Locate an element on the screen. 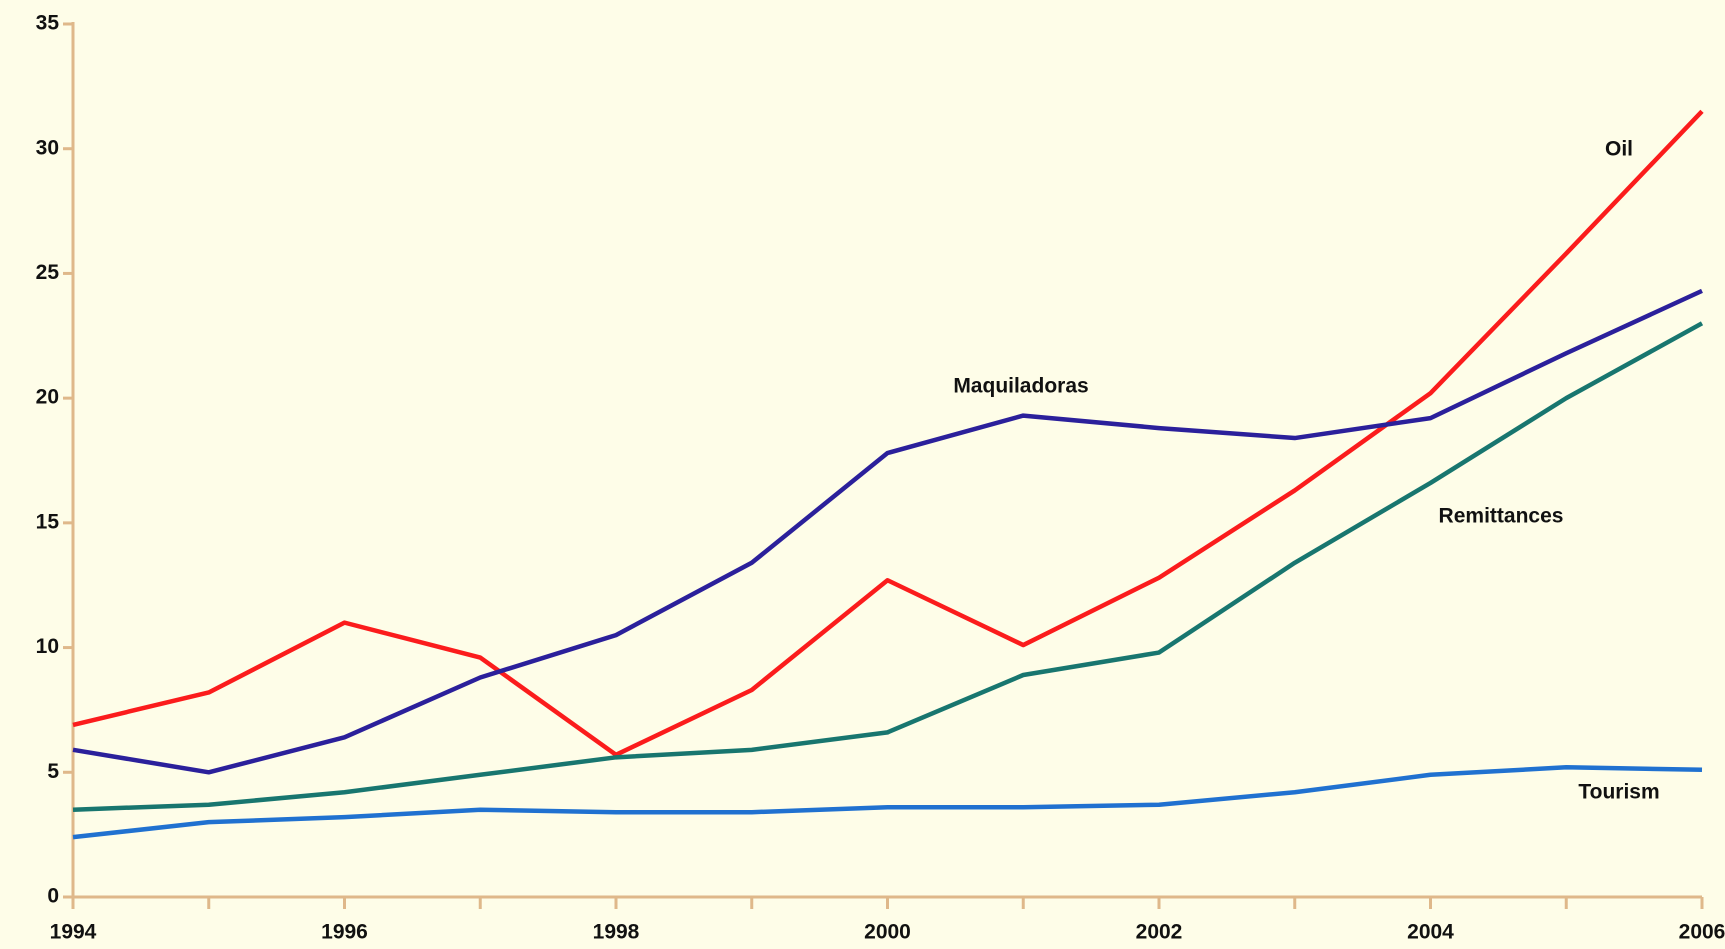 The width and height of the screenshot is (1725, 949). x-tick-label: 2004 is located at coordinates (1430, 932).